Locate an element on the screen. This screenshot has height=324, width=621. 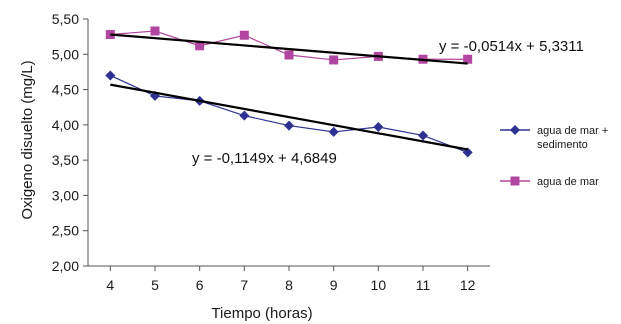
y-tick-label: 3,50 is located at coordinates (65, 160).